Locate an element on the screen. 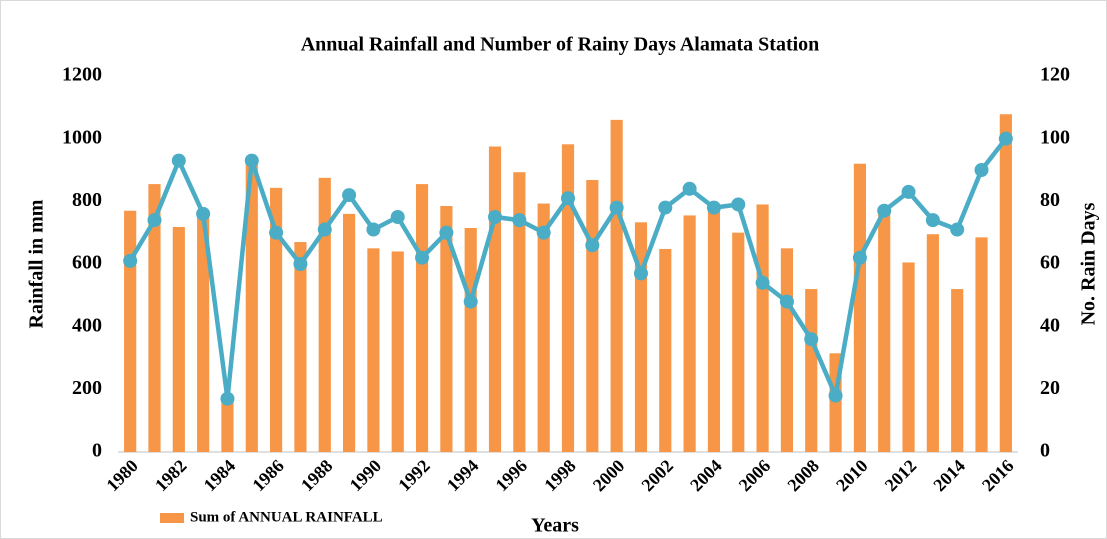  y2-tick-label: 40 is located at coordinates (1050, 325).